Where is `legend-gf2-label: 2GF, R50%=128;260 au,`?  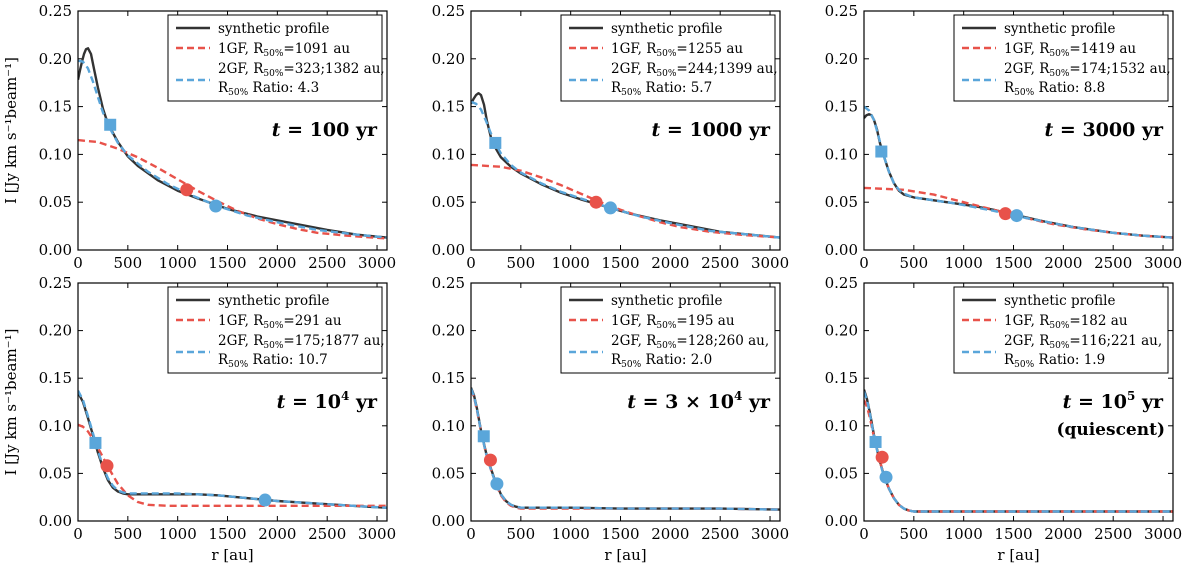
legend-gf2-label: 2GF, R50%=128;260 au, is located at coordinates (690, 342).